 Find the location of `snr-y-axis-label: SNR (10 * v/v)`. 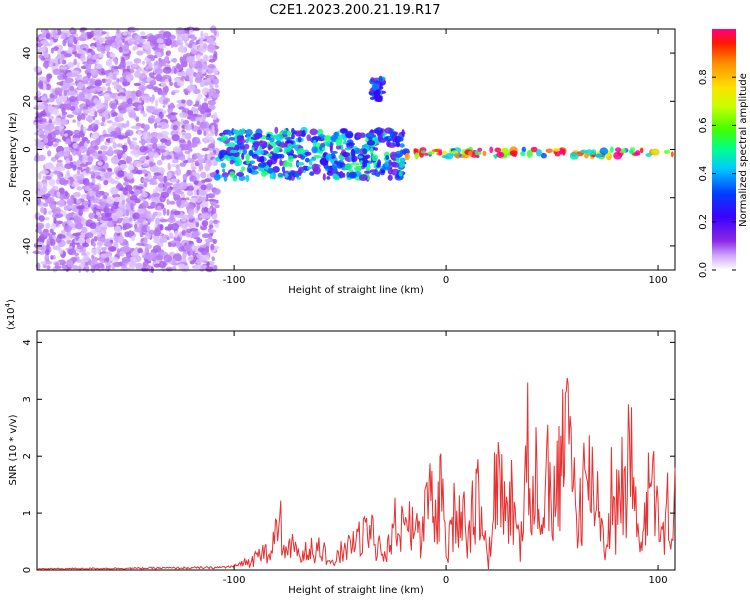

snr-y-axis-label: SNR (10 * v/v) is located at coordinates (13, 449).